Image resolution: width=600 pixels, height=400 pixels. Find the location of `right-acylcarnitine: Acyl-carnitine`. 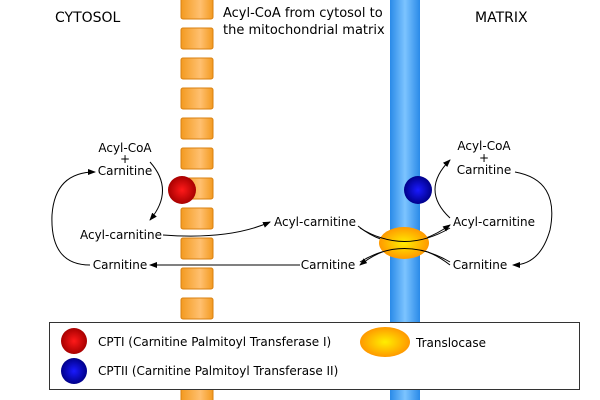

right-acylcarnitine: Acyl-carnitine is located at coordinates (494, 222).